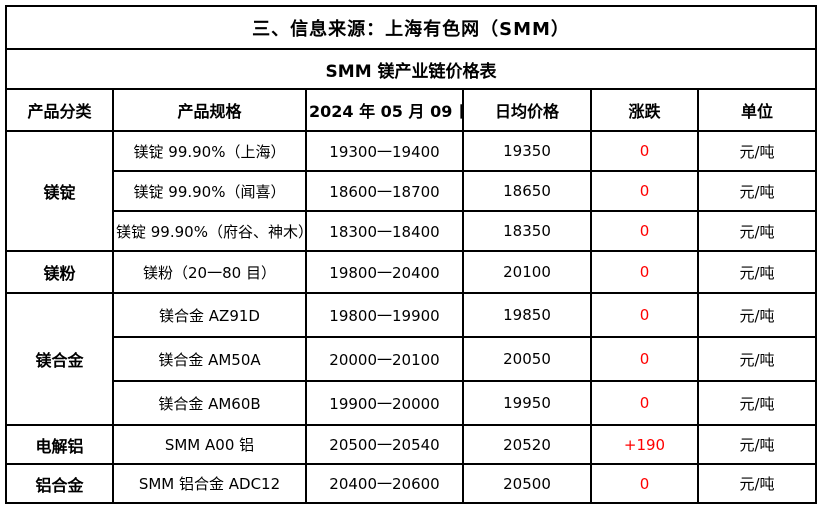 This screenshot has width=821, height=510. What do you see at coordinates (209, 483) in the screenshot?
I see `spec-cell: SMM 铝合金 ADC12` at bounding box center [209, 483].